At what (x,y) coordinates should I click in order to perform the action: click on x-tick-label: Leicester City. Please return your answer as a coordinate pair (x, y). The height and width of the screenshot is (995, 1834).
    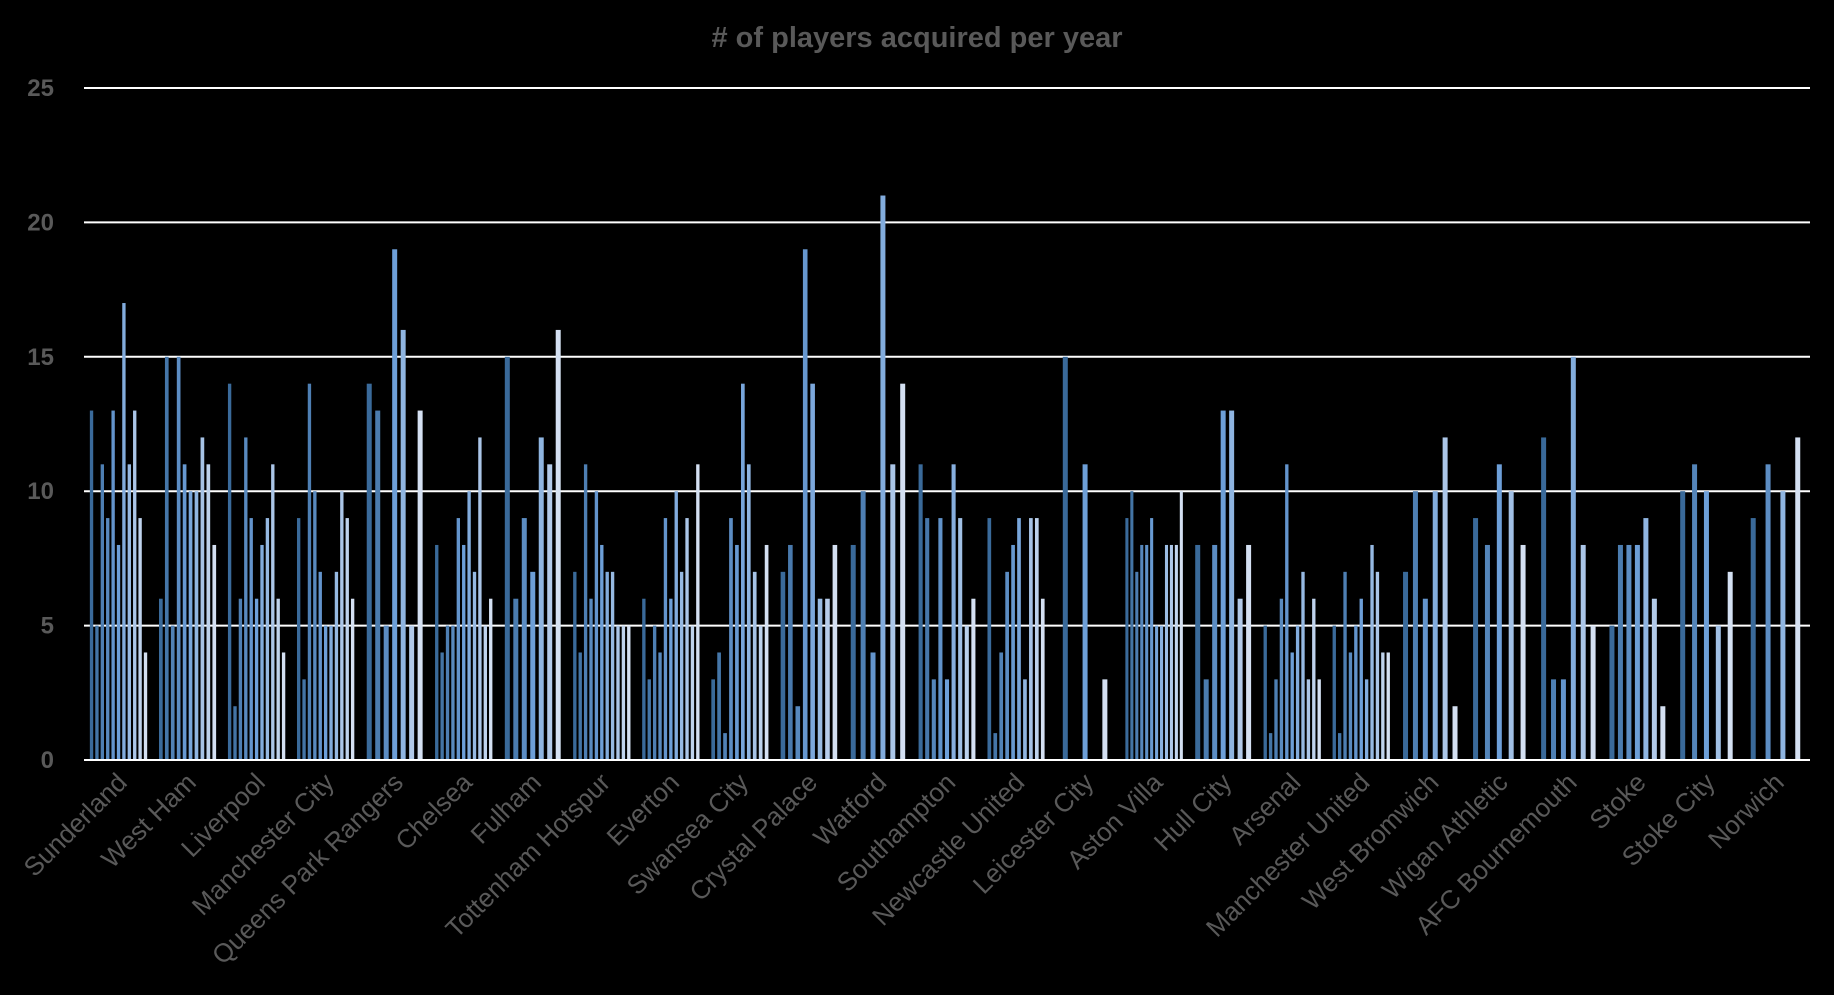
    Looking at the image, I should click on (1033, 833).